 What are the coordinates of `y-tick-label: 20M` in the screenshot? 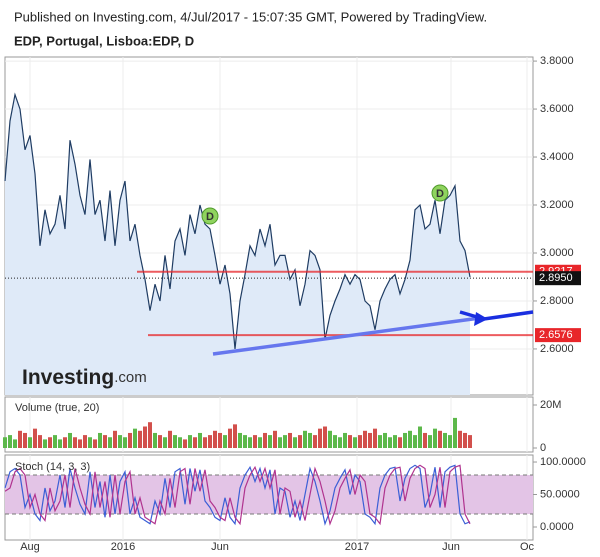 It's located at (550, 405).